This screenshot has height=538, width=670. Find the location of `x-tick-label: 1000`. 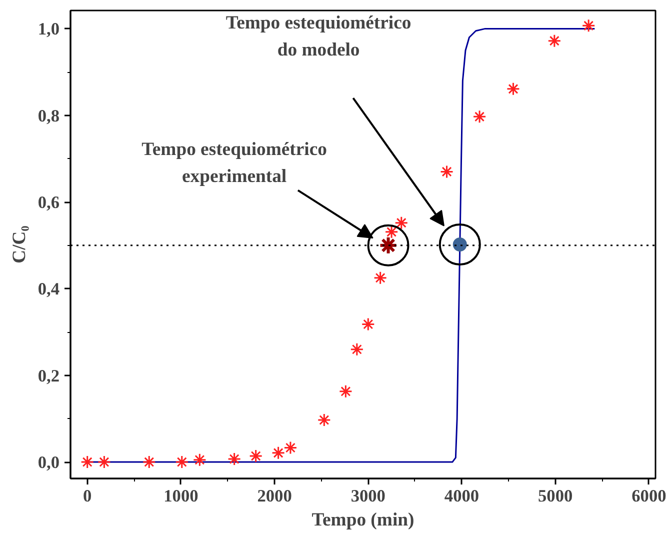

x-tick-label: 1000 is located at coordinates (181, 496).